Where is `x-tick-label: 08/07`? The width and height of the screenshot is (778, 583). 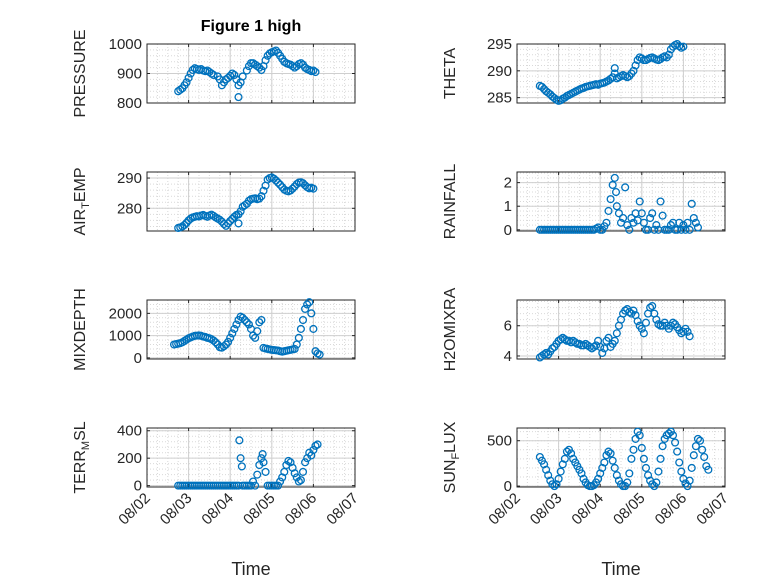
x-tick-label: 08/07 is located at coordinates (342, 509).